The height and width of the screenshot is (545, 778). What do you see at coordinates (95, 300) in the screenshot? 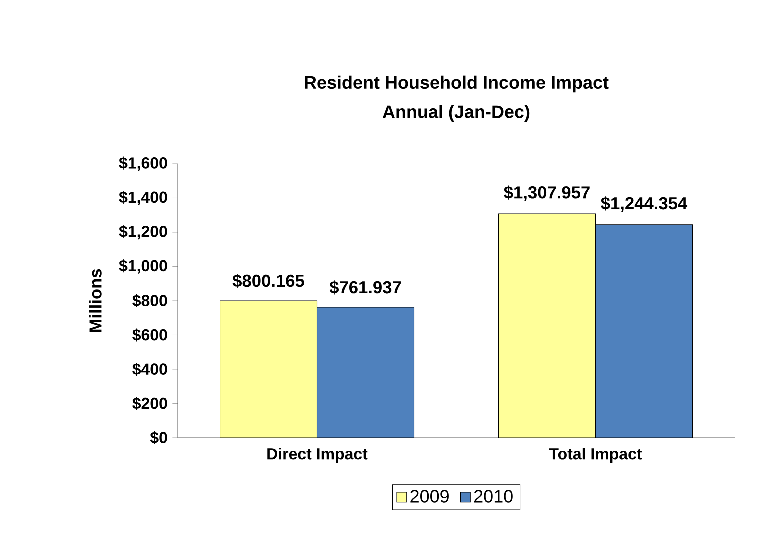
I see `y-axis-title: Millions` at bounding box center [95, 300].